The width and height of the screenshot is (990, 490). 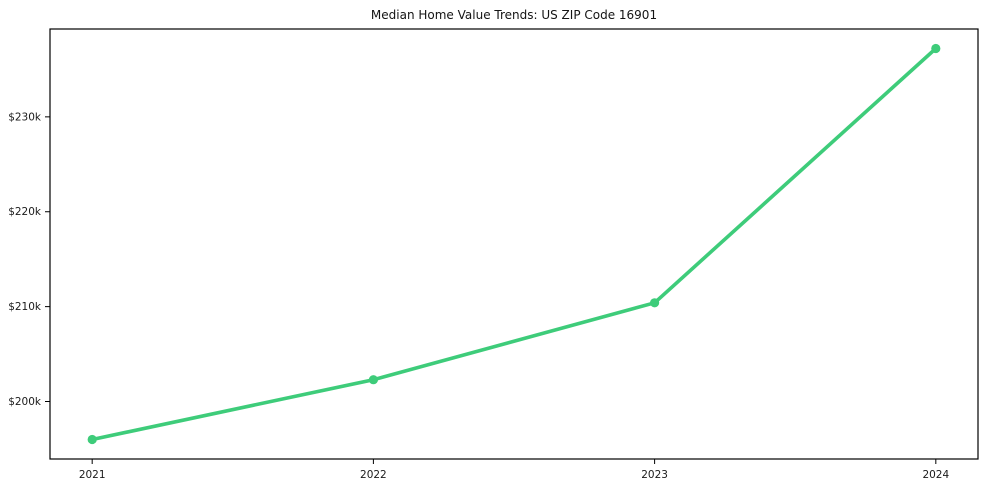 What do you see at coordinates (935, 475) in the screenshot?
I see `x-axis-tick-label: 2024` at bounding box center [935, 475].